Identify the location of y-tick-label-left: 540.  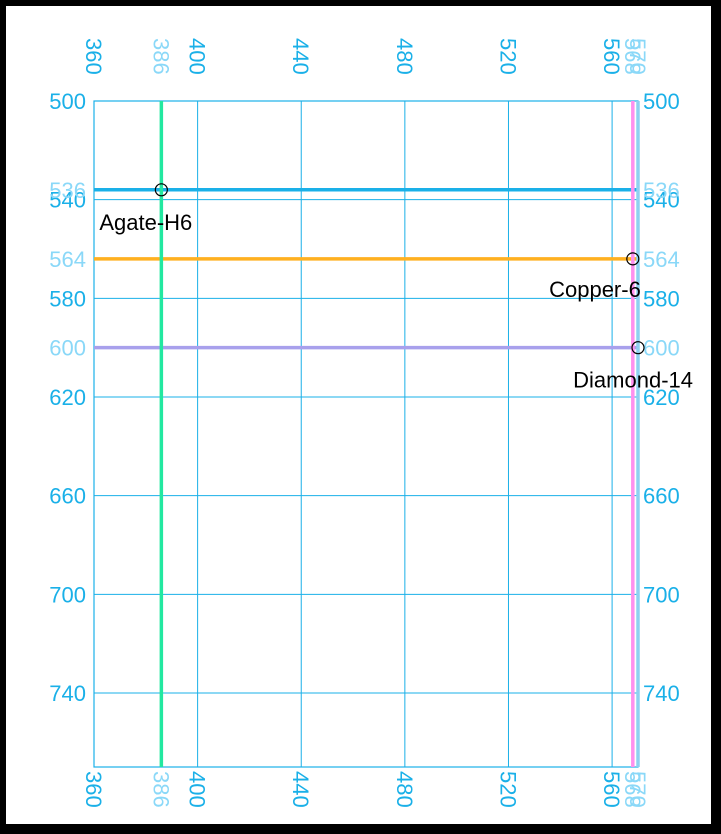
(67, 200).